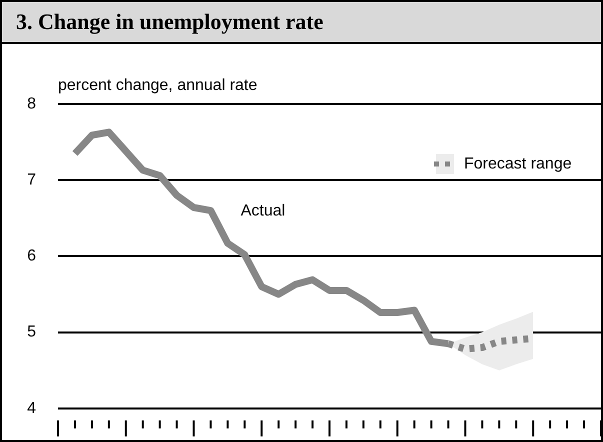 The image size is (603, 442). What do you see at coordinates (31, 103) in the screenshot?
I see `y-tick-label: 8` at bounding box center [31, 103].